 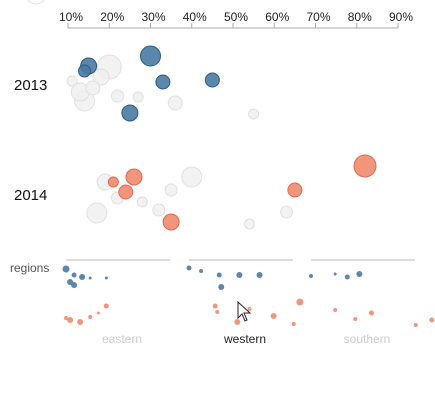 I want to click on region-label-western: western, so click(x=244, y=339).